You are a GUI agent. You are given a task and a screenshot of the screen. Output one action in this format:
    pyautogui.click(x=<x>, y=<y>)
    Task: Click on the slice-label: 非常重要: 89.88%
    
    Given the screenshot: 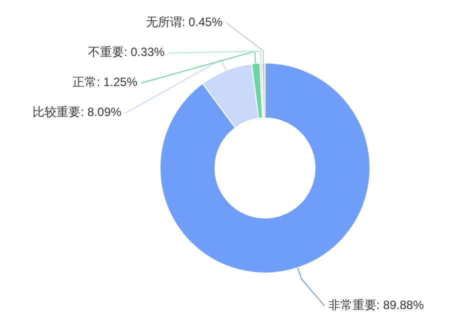 What is the action you would take?
    pyautogui.click(x=376, y=305)
    